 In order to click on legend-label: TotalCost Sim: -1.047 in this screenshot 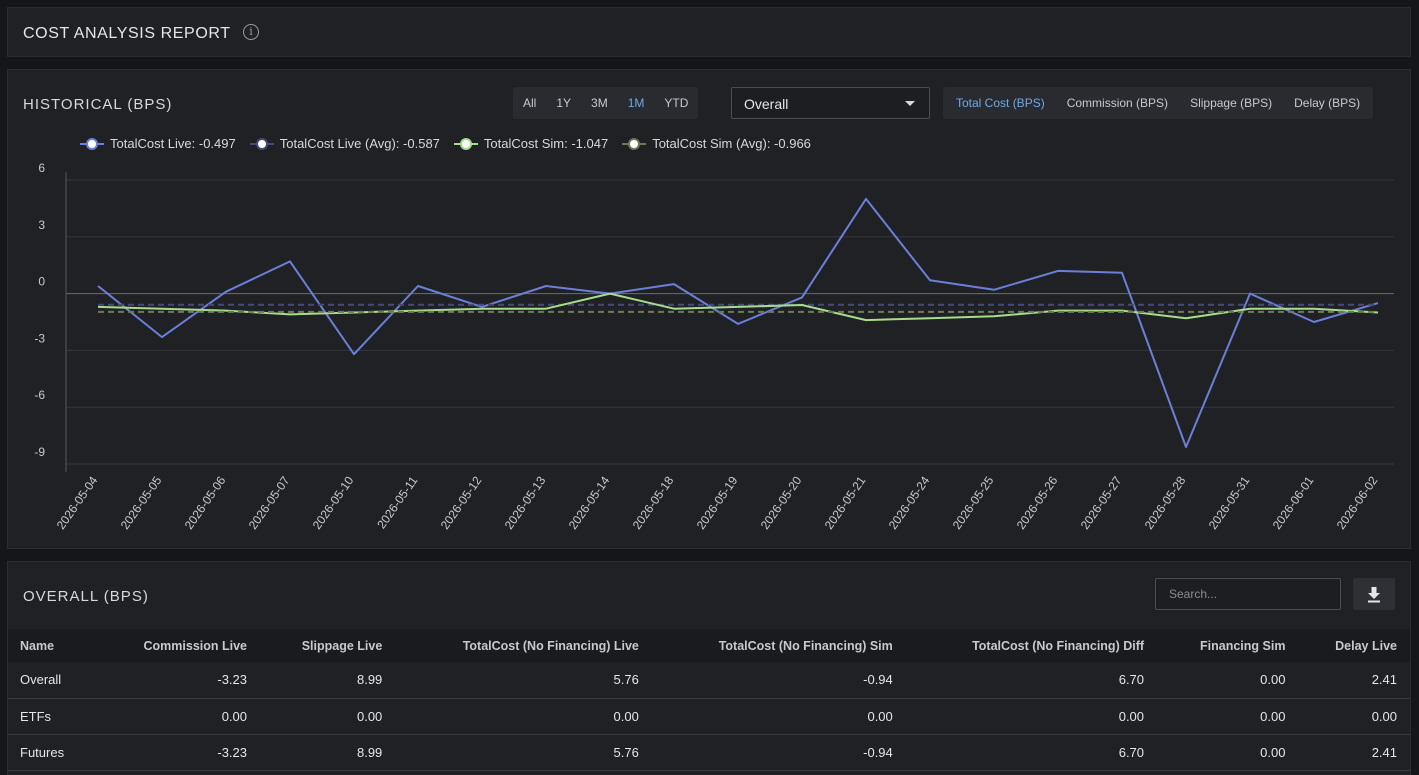, I will do `click(546, 143)`.